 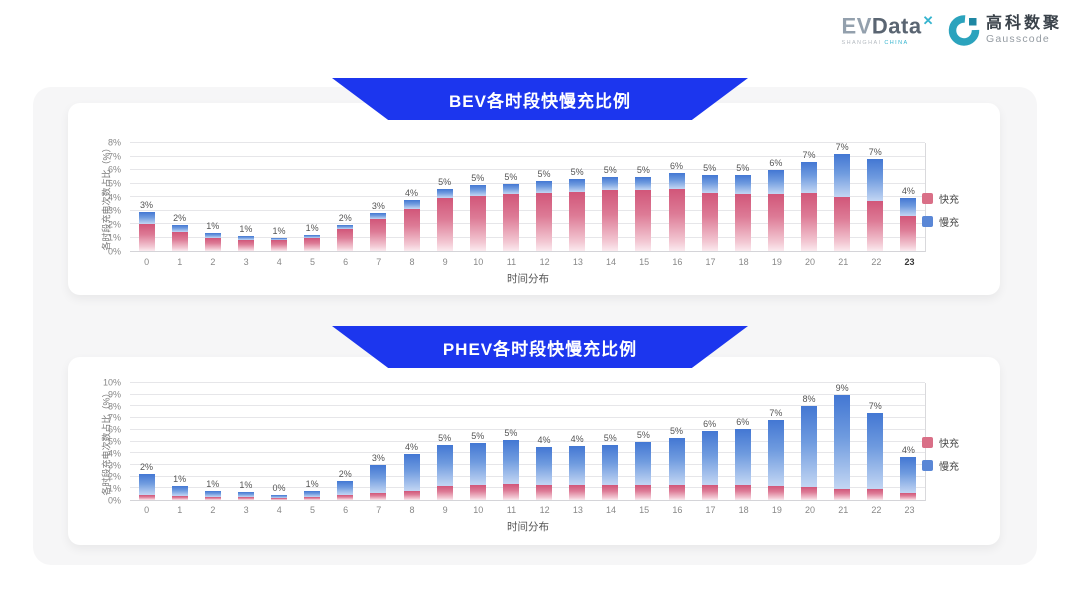 I want to click on slow-charge-label: 慢充, so click(x=949, y=223).